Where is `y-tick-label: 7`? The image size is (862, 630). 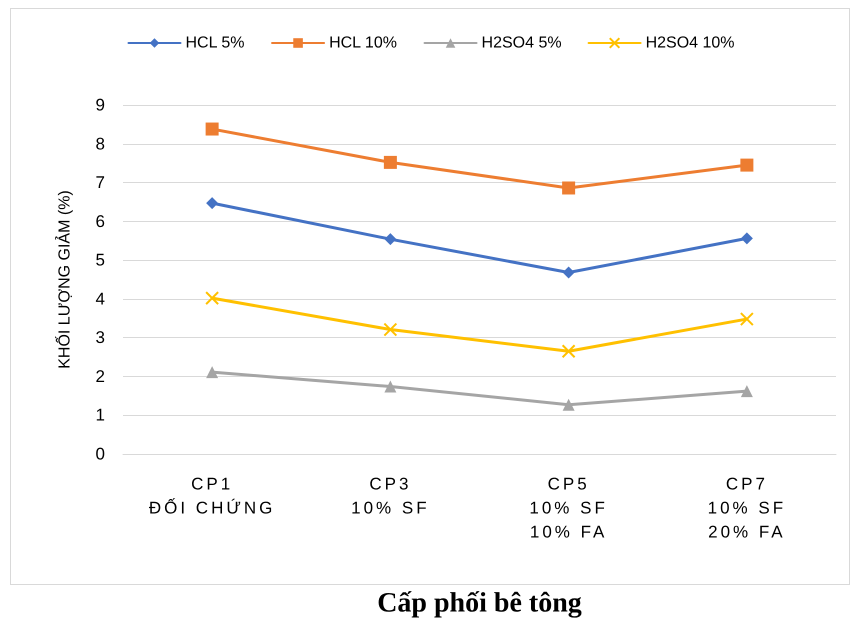
y-tick-label: 7 is located at coordinates (100, 182).